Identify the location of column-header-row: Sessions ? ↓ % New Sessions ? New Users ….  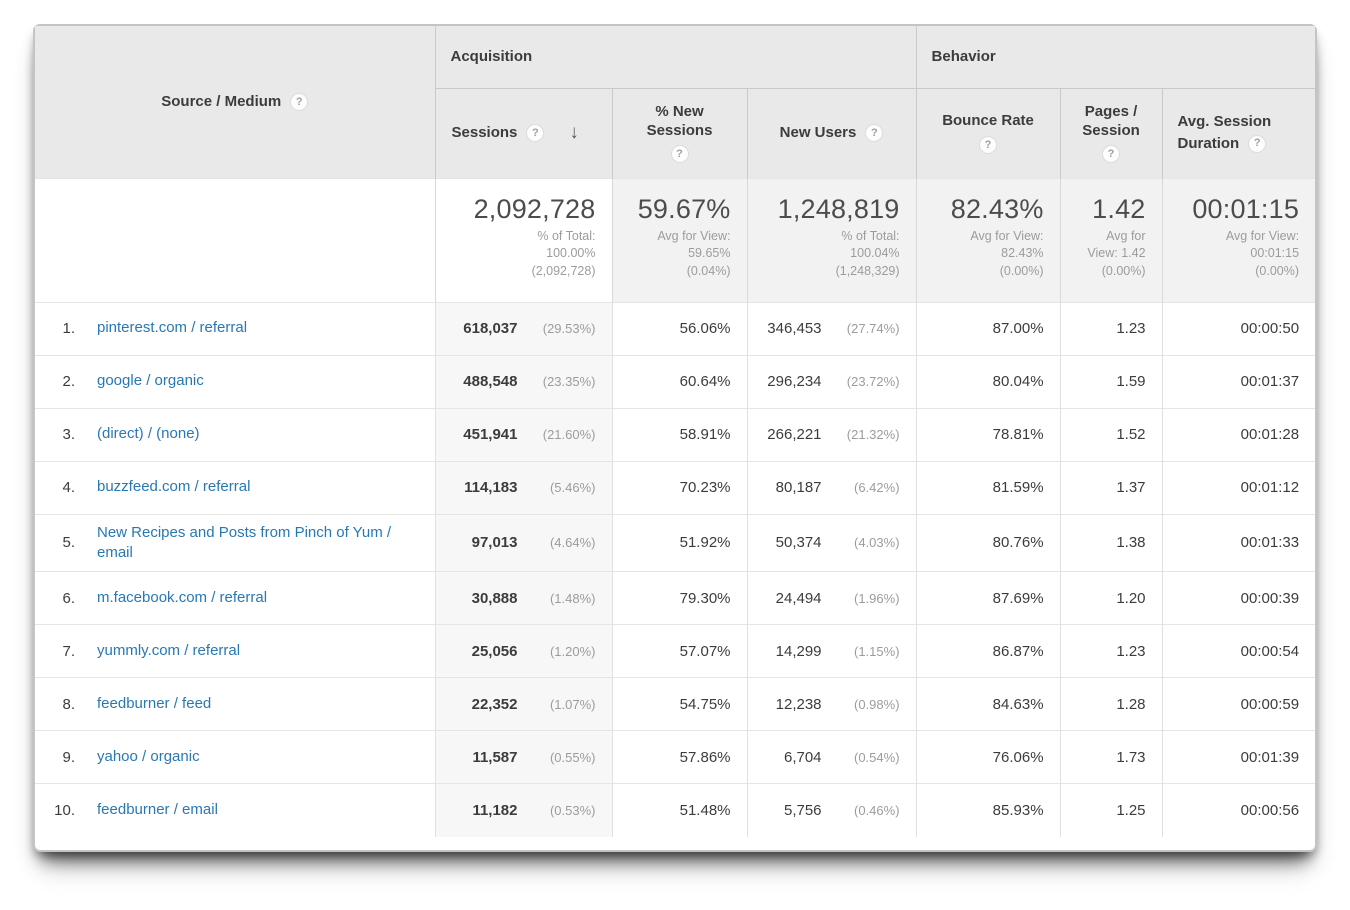
(675, 133).